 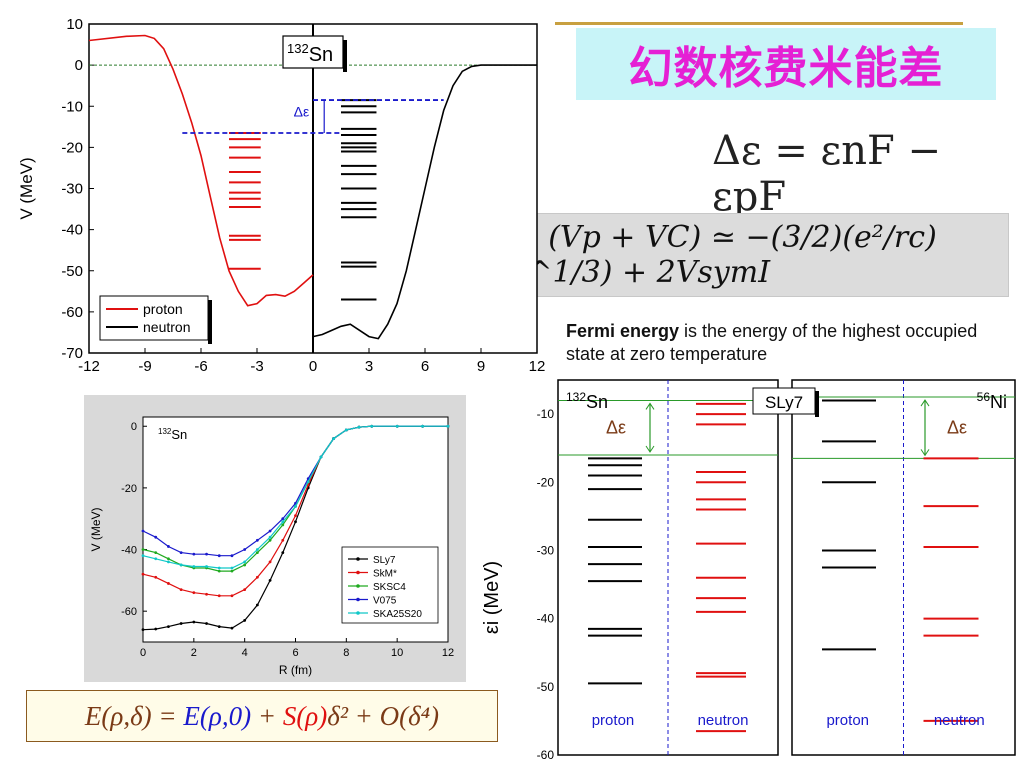 What do you see at coordinates (305, 715) in the screenshot?
I see `eq-energy-p4: S(ρ)` at bounding box center [305, 715].